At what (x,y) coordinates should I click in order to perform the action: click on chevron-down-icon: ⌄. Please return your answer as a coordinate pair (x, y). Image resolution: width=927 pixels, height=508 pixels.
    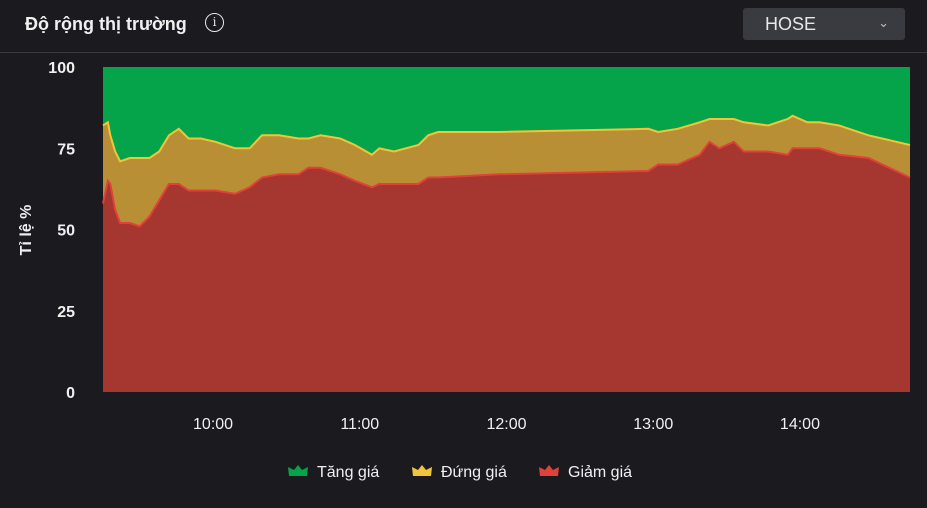
    Looking at the image, I should click on (883, 22).